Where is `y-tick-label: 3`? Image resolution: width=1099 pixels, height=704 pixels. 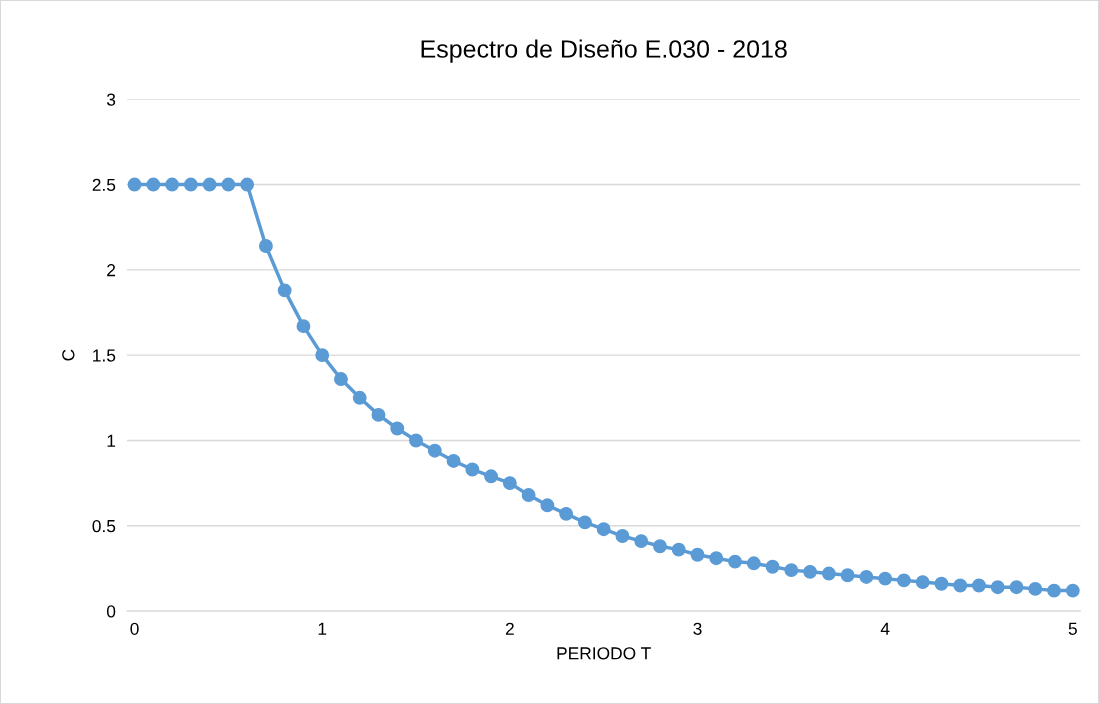 y-tick-label: 3 is located at coordinates (111, 99).